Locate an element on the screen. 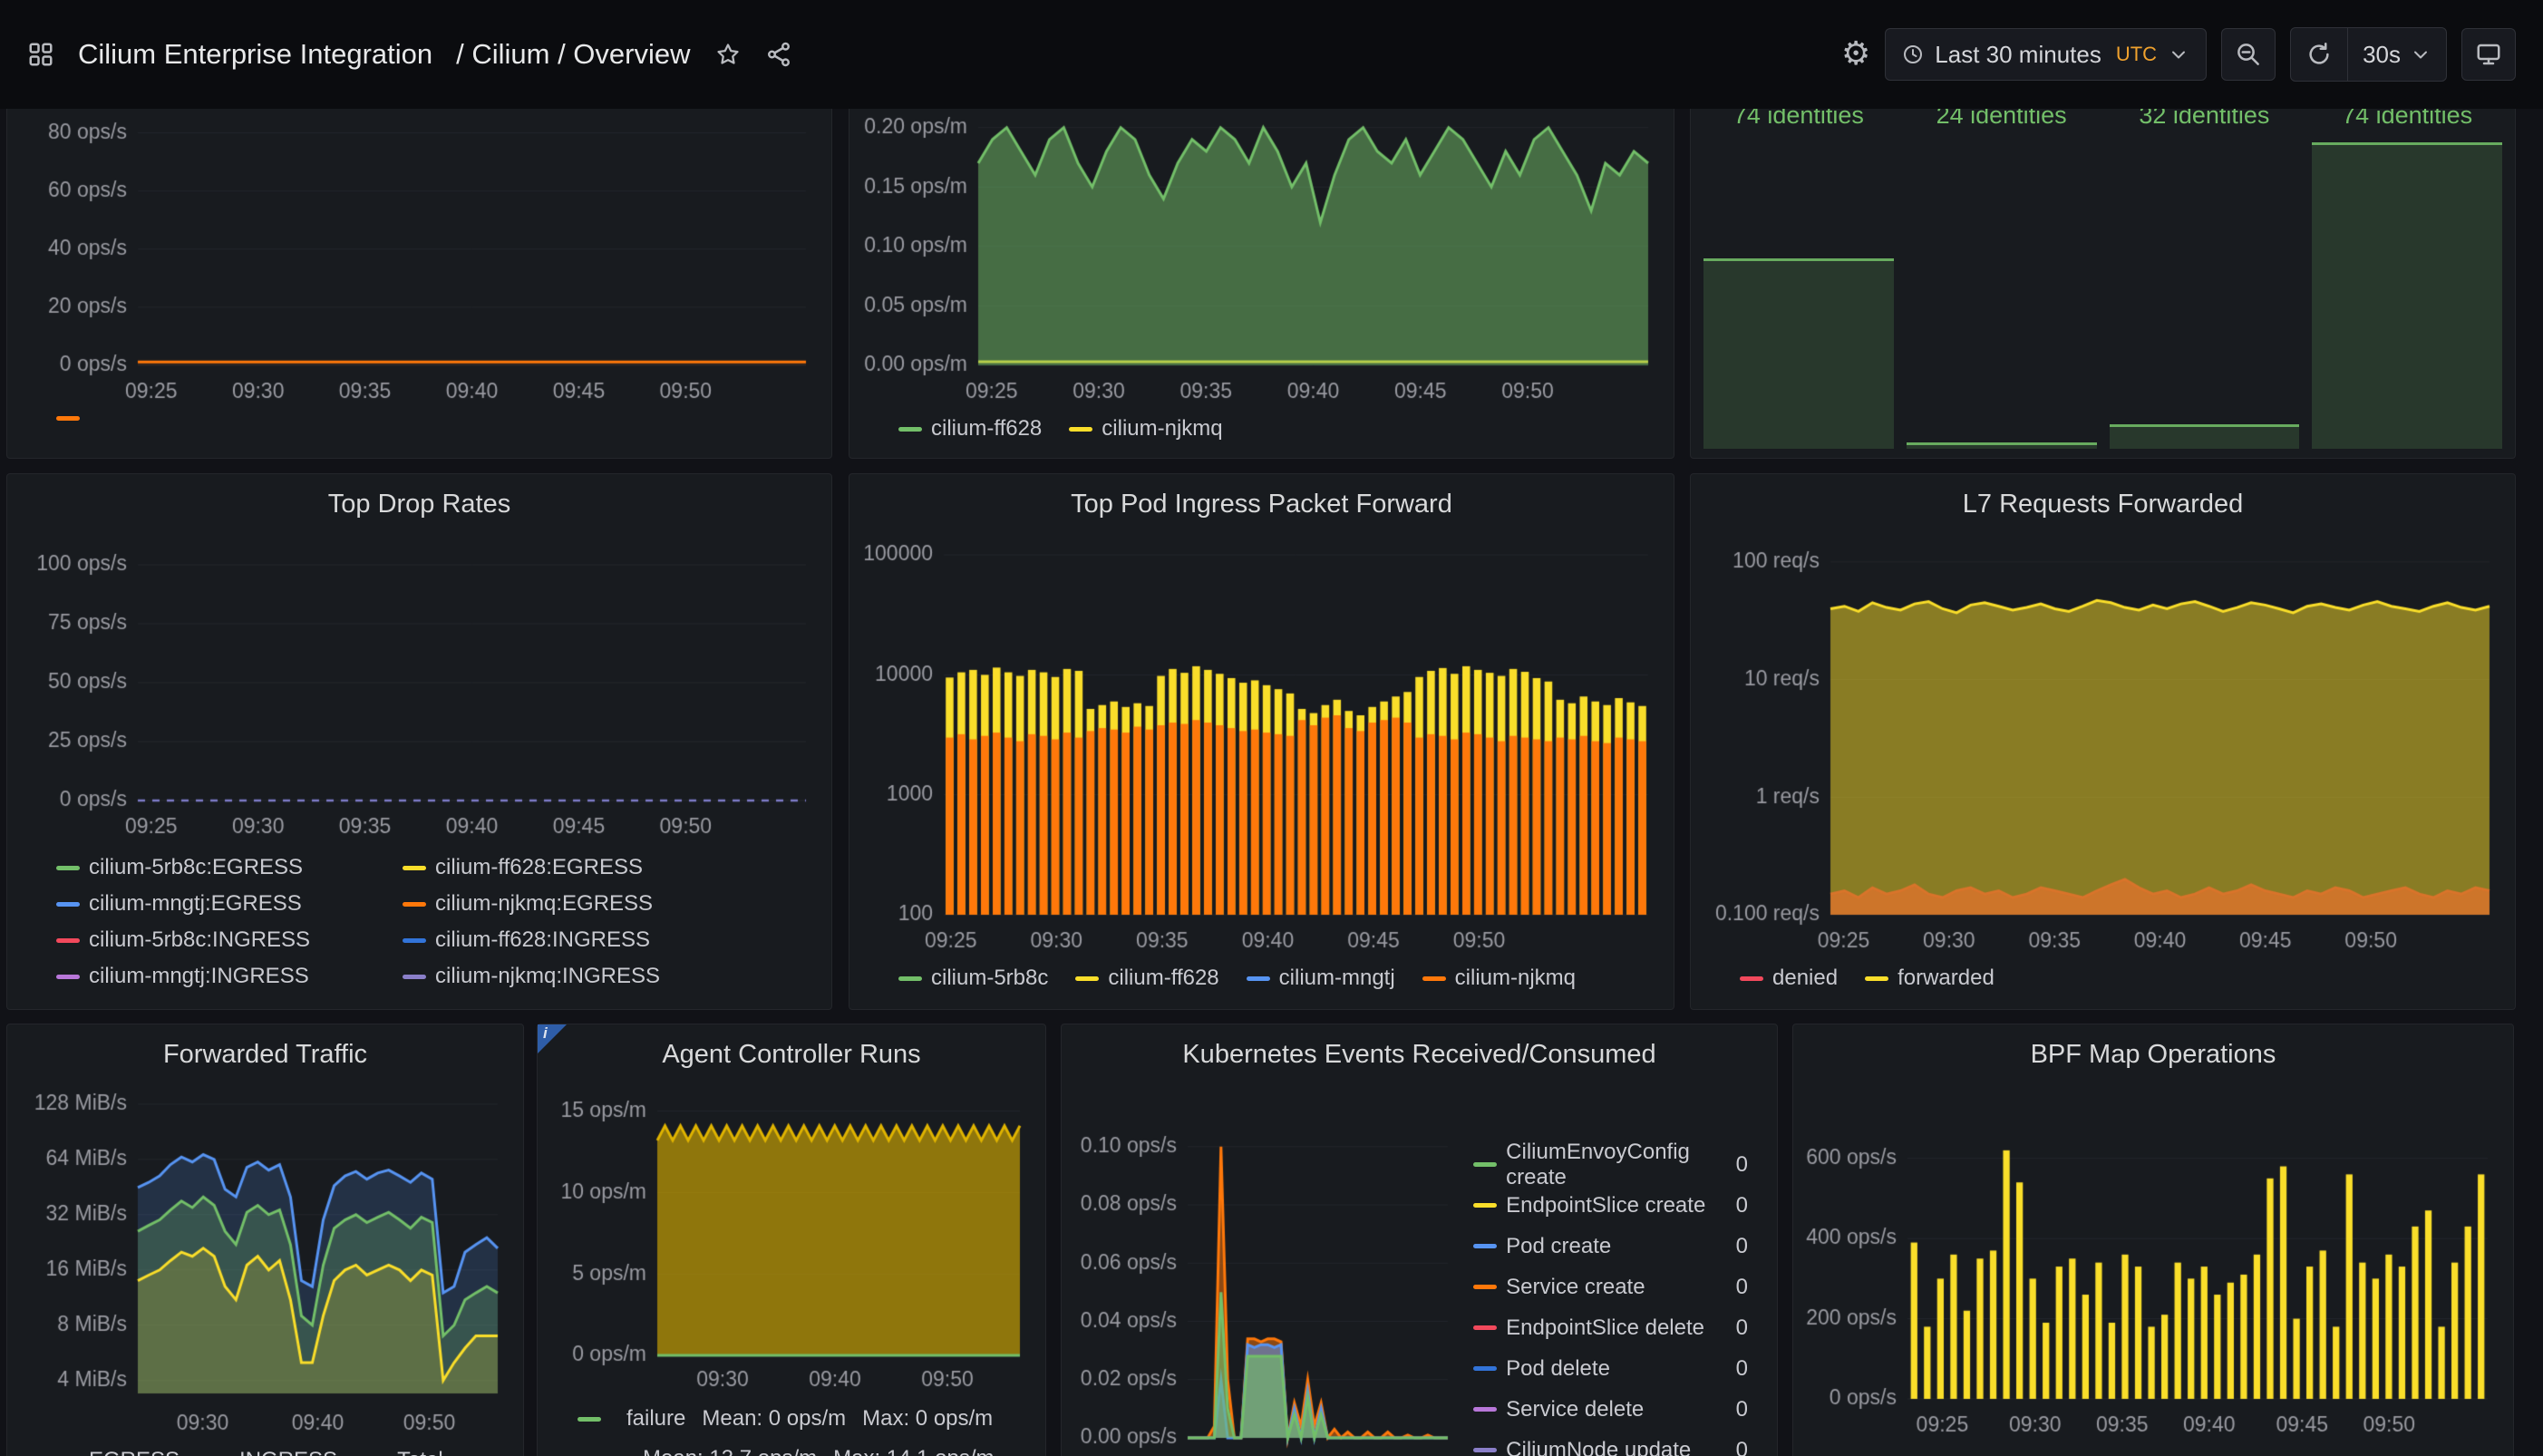  legend: EGRESS INGRESS Total is located at coordinates (265, 1447).